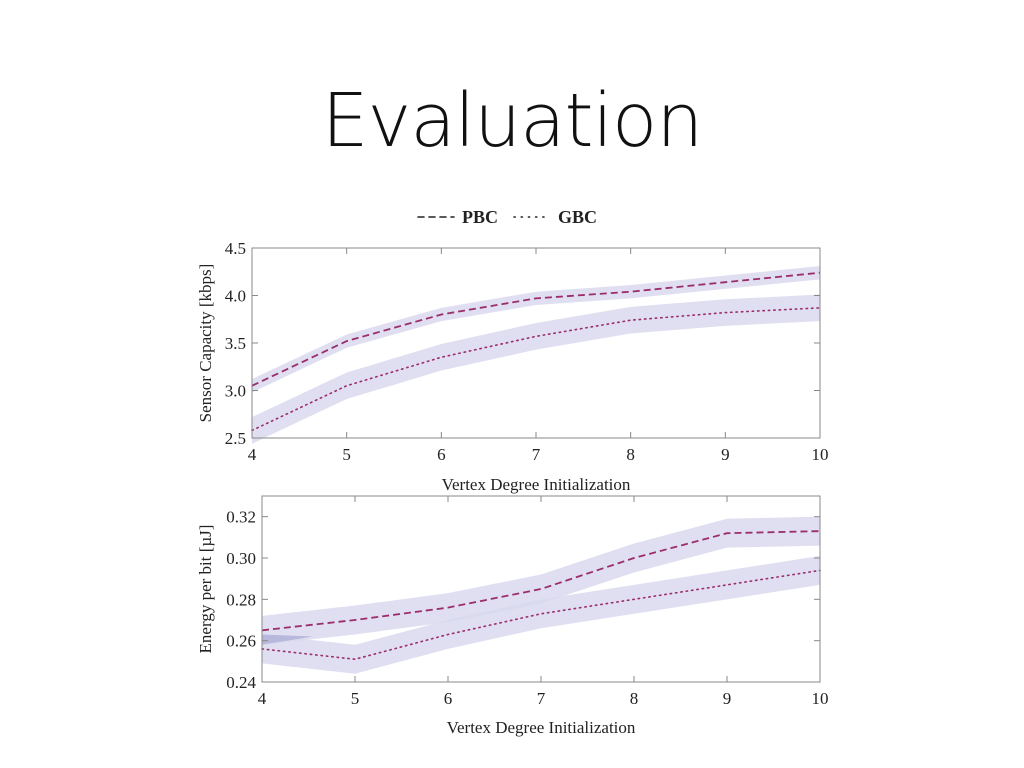  Describe the element at coordinates (241, 517) in the screenshot. I see `y-tick-label: 0.32` at that location.